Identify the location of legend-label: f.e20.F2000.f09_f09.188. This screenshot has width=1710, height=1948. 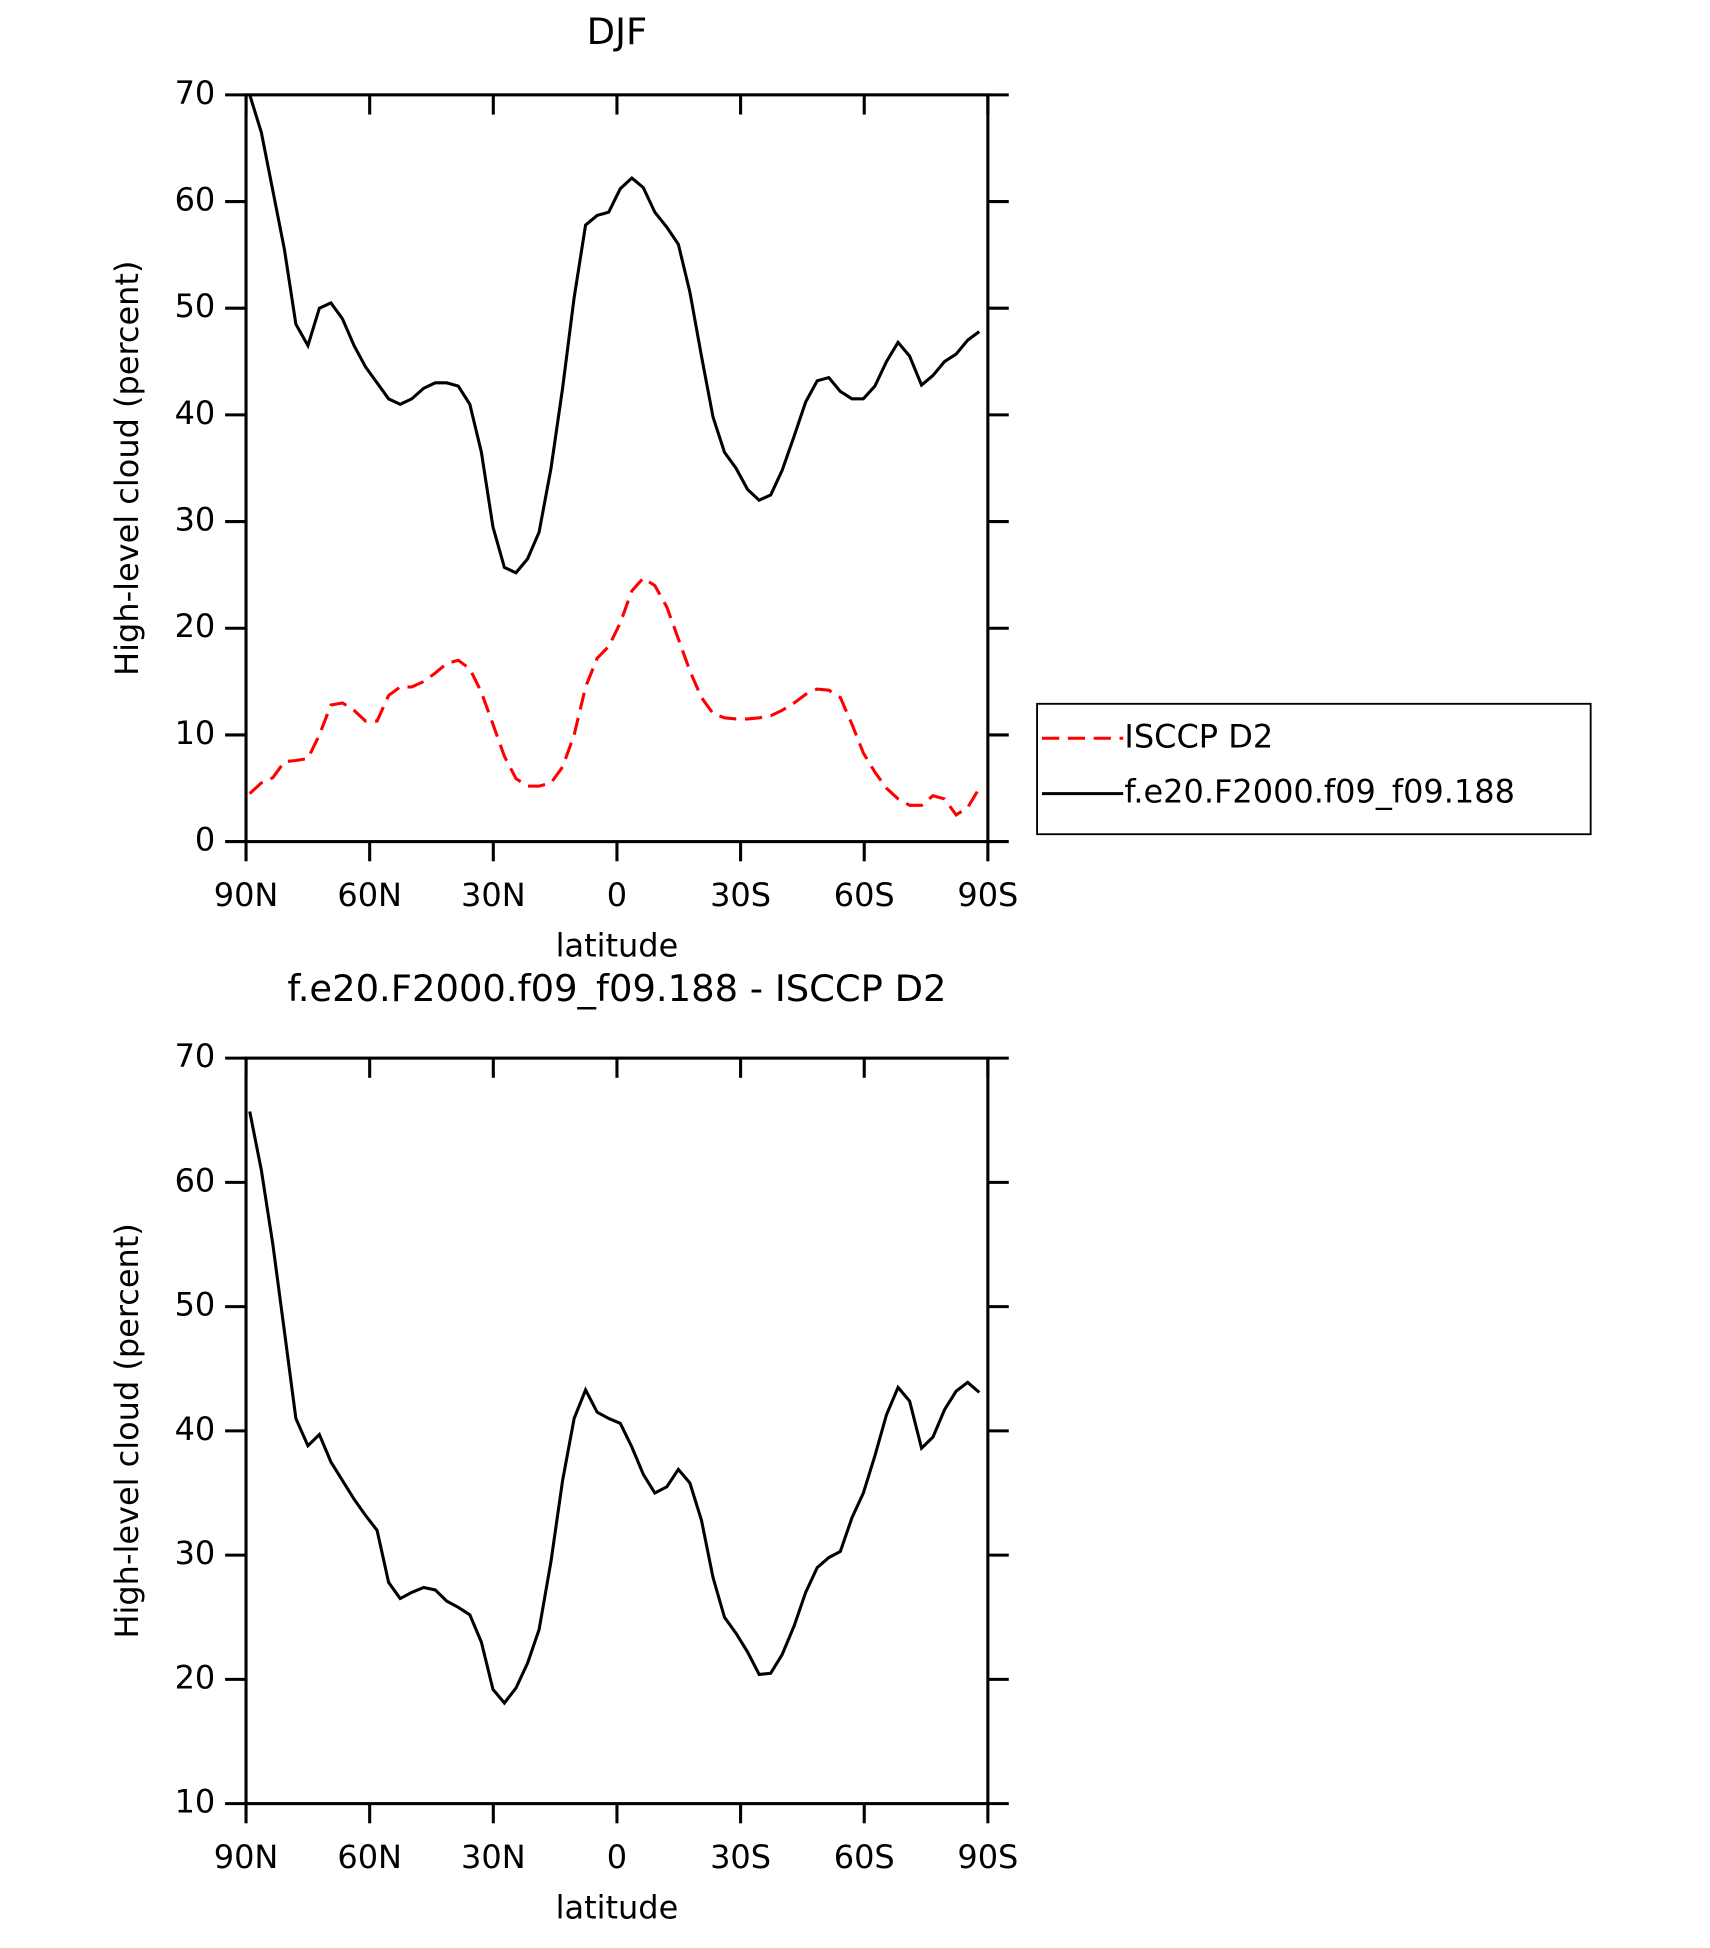
(1319, 792).